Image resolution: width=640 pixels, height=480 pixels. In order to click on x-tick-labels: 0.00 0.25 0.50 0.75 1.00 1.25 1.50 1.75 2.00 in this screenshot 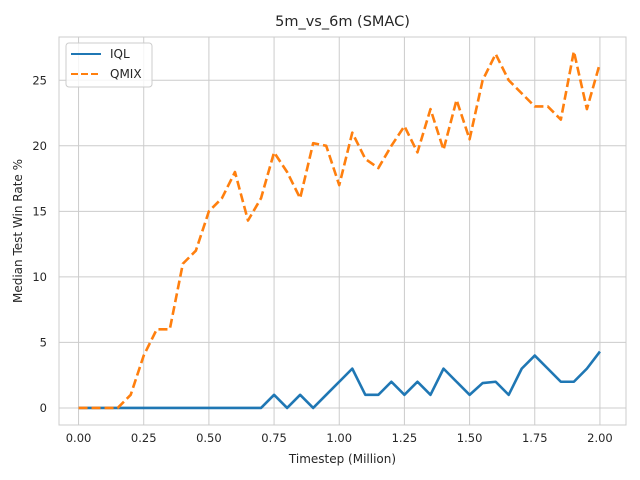, I will do `click(339, 438)`.